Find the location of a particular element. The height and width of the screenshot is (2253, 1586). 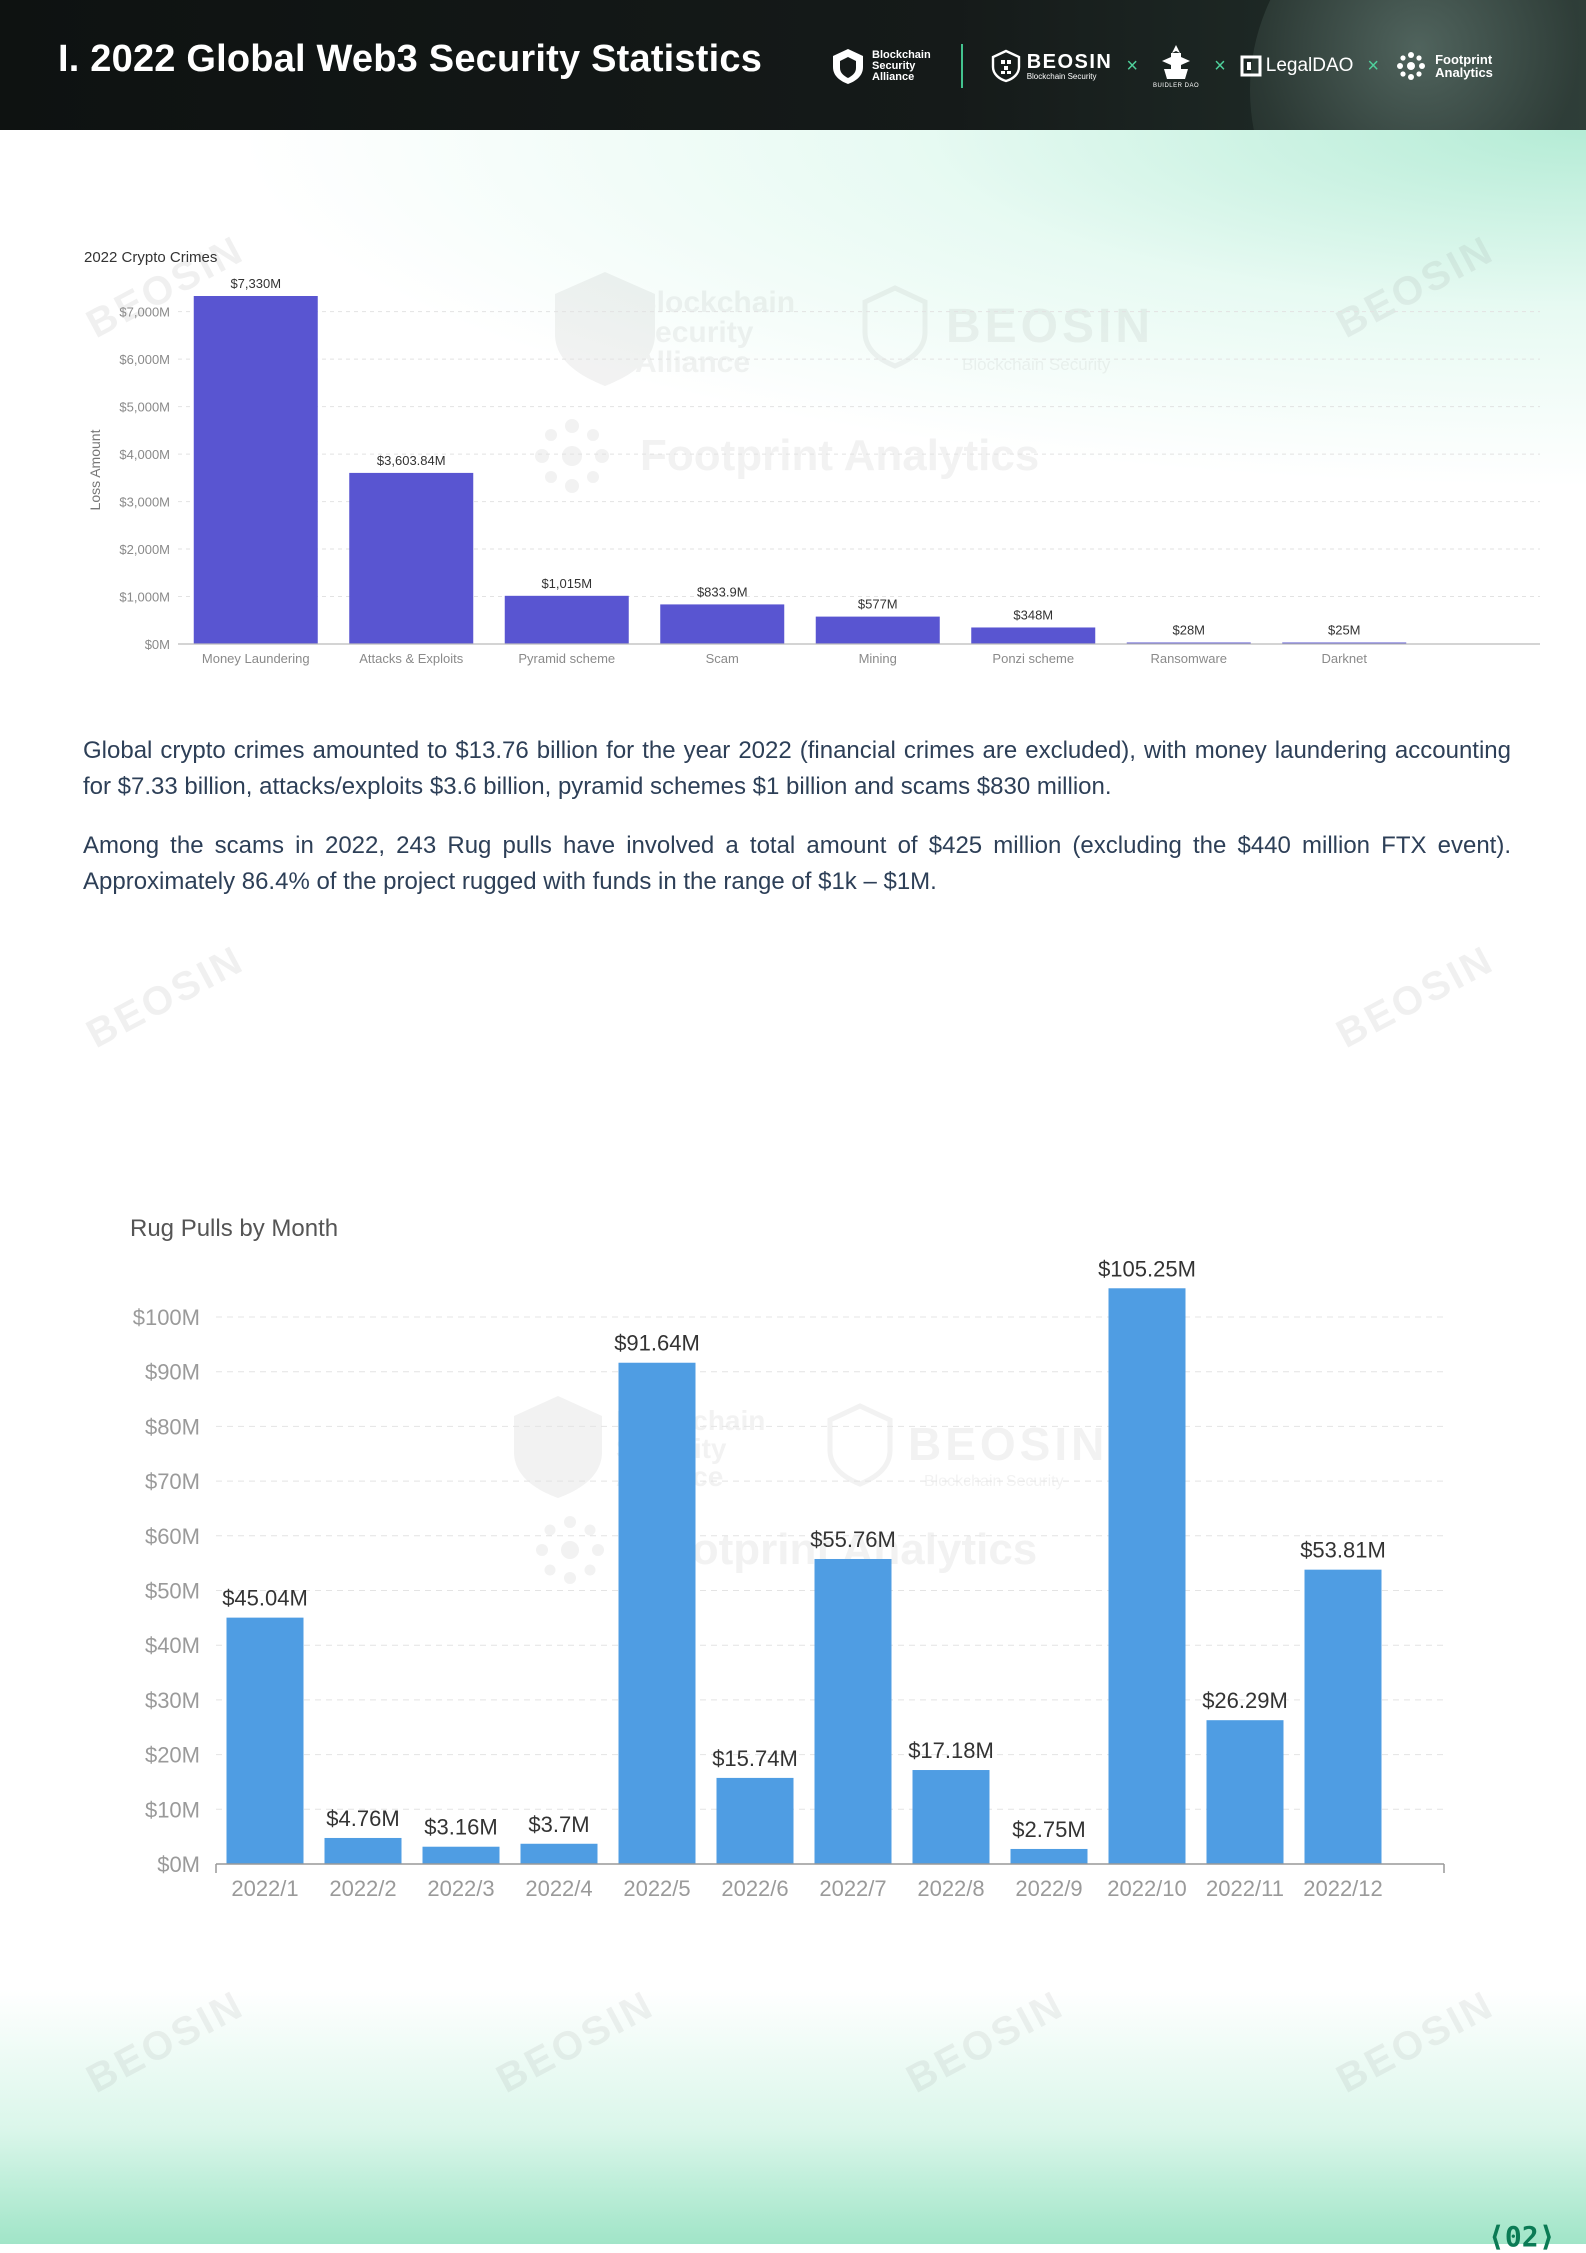

chart1-y-tick-label: $1,000M is located at coordinates (144, 597).